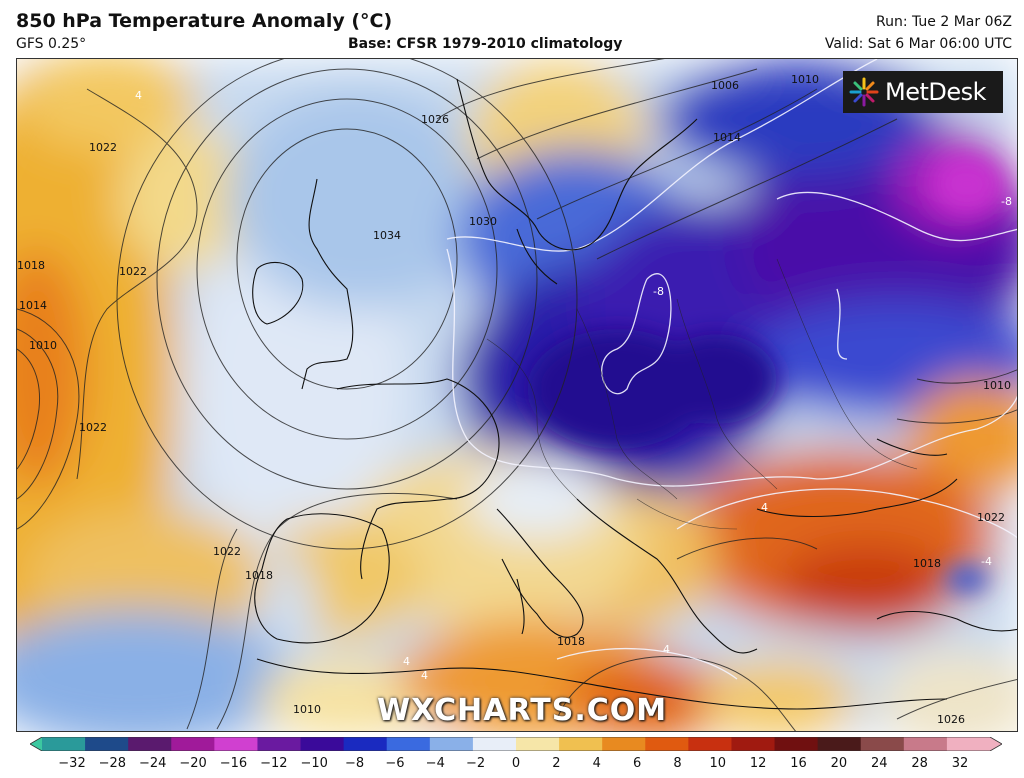 This screenshot has width=1024, height=778. What do you see at coordinates (274, 763) in the screenshot?
I see `colorbar-tick-label: −12` at bounding box center [274, 763].